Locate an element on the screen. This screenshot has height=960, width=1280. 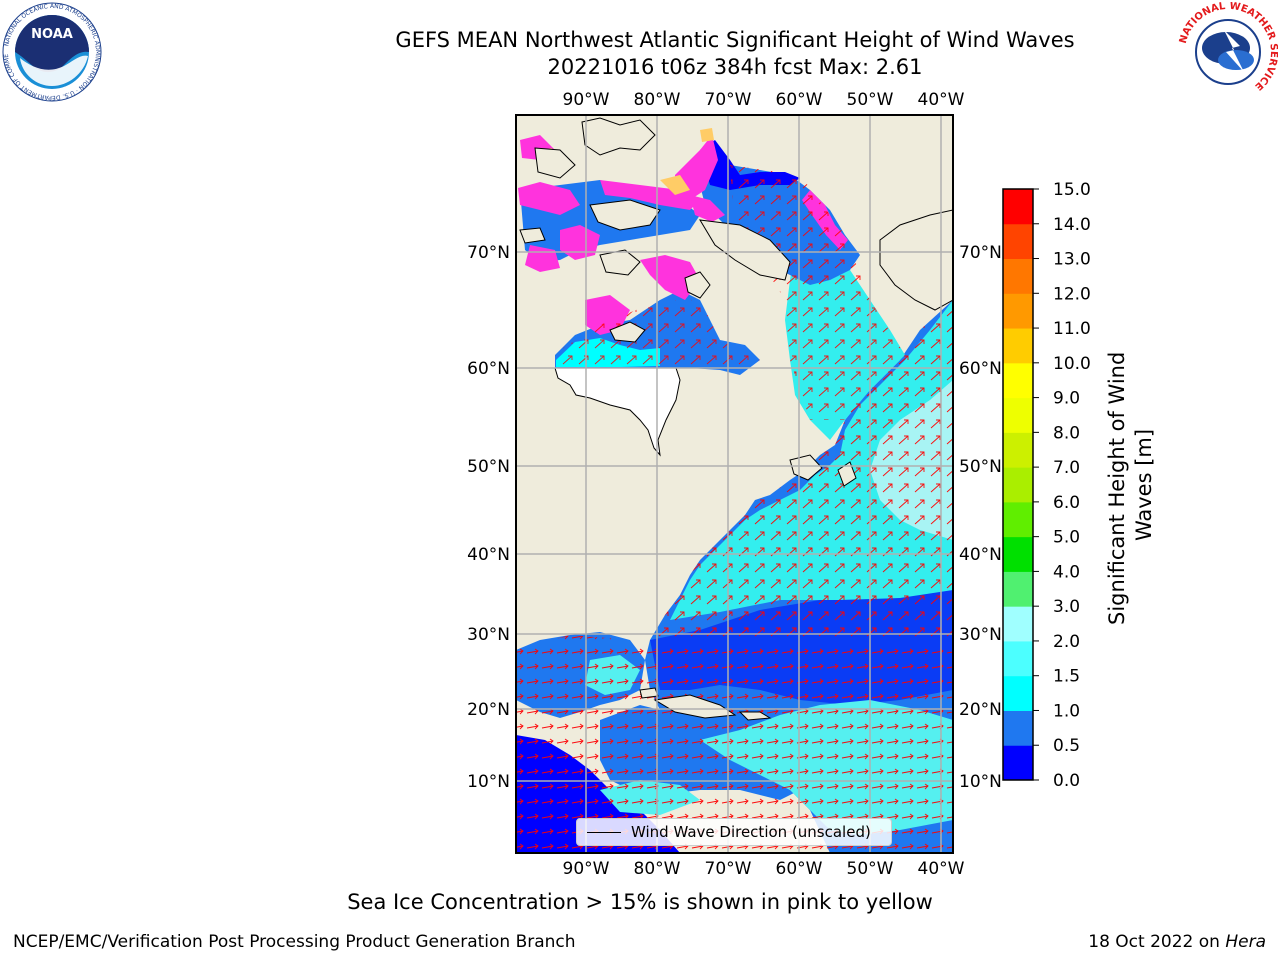
colorbar-tick-label: 2.0 is located at coordinates (1066, 642).